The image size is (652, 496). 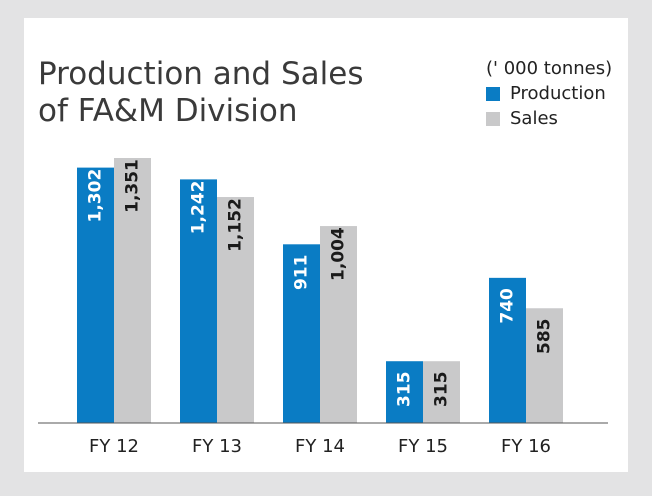 What do you see at coordinates (320, 446) in the screenshot?
I see `x-tick-label-fy-14: FY 14` at bounding box center [320, 446].